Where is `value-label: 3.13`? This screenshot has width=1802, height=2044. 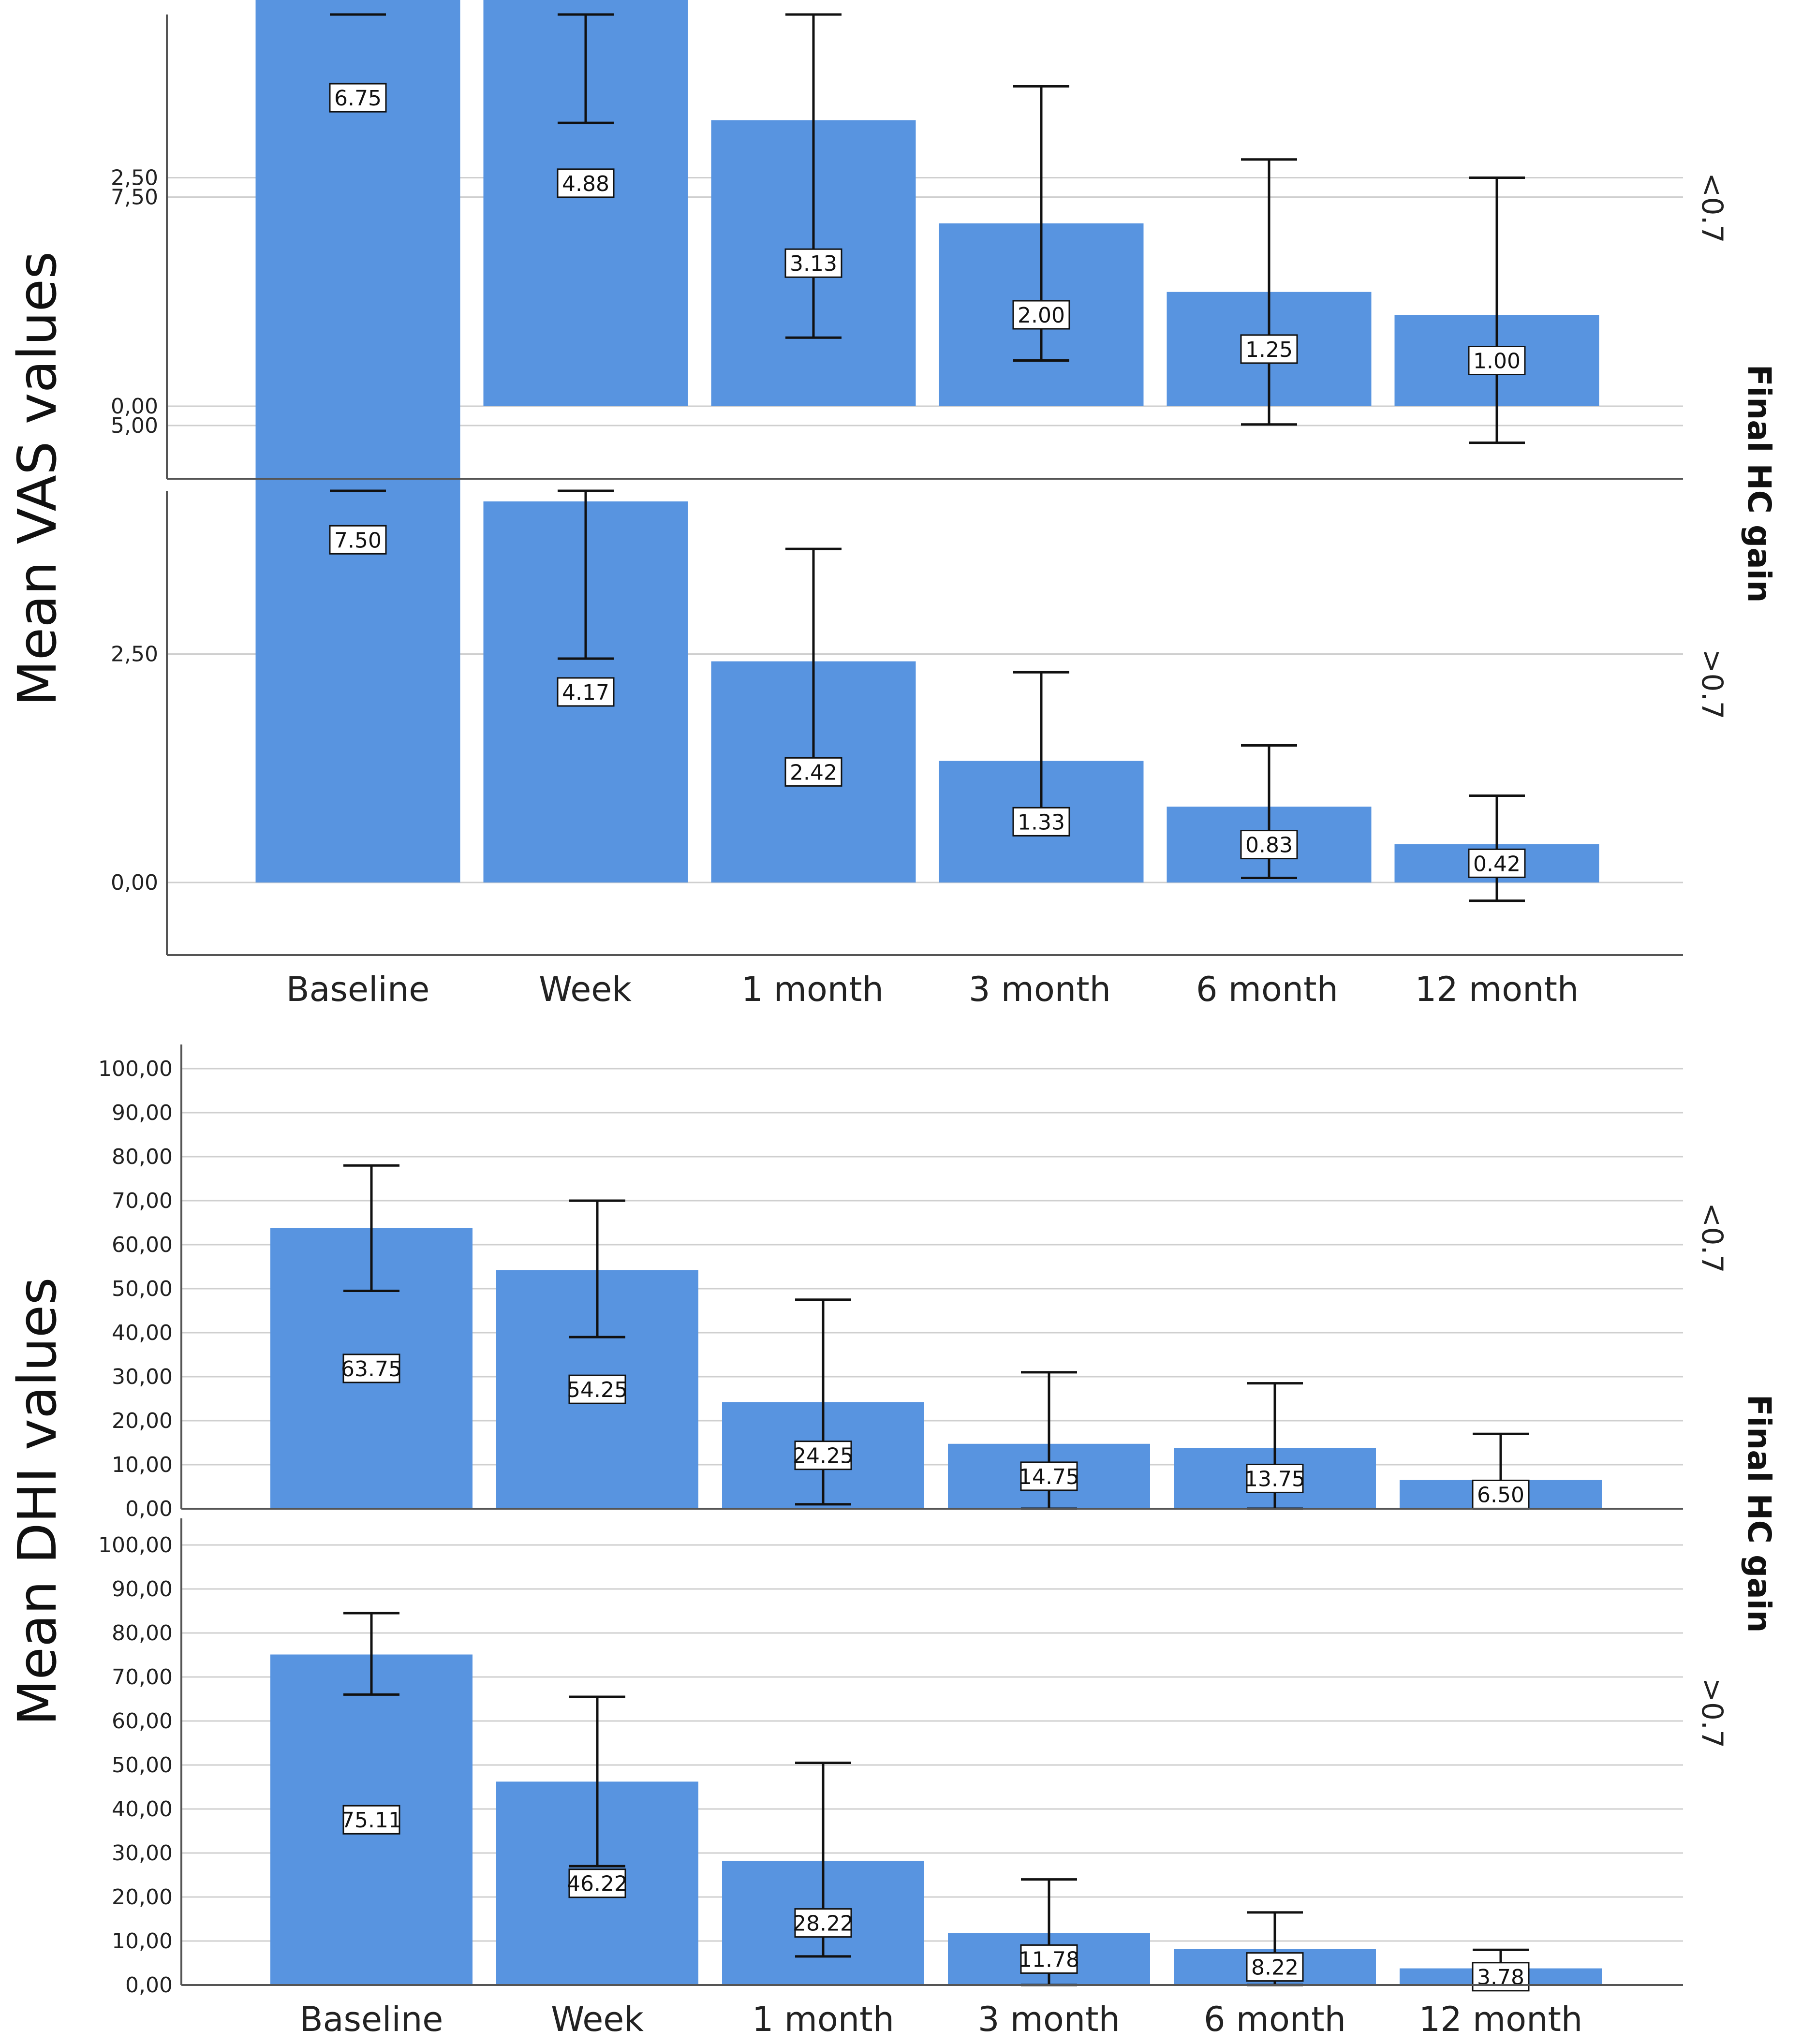
value-label: 3.13 is located at coordinates (813, 263).